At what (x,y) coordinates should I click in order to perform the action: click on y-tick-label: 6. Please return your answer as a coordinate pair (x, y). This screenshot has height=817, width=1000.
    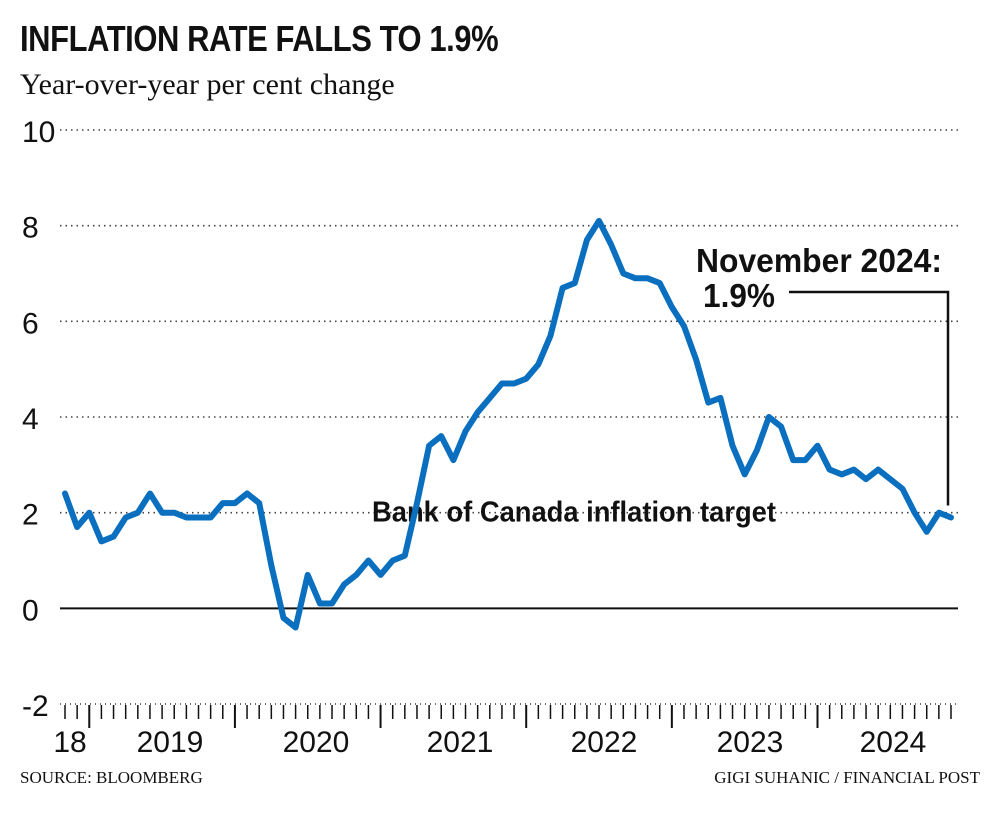
    Looking at the image, I should click on (30, 323).